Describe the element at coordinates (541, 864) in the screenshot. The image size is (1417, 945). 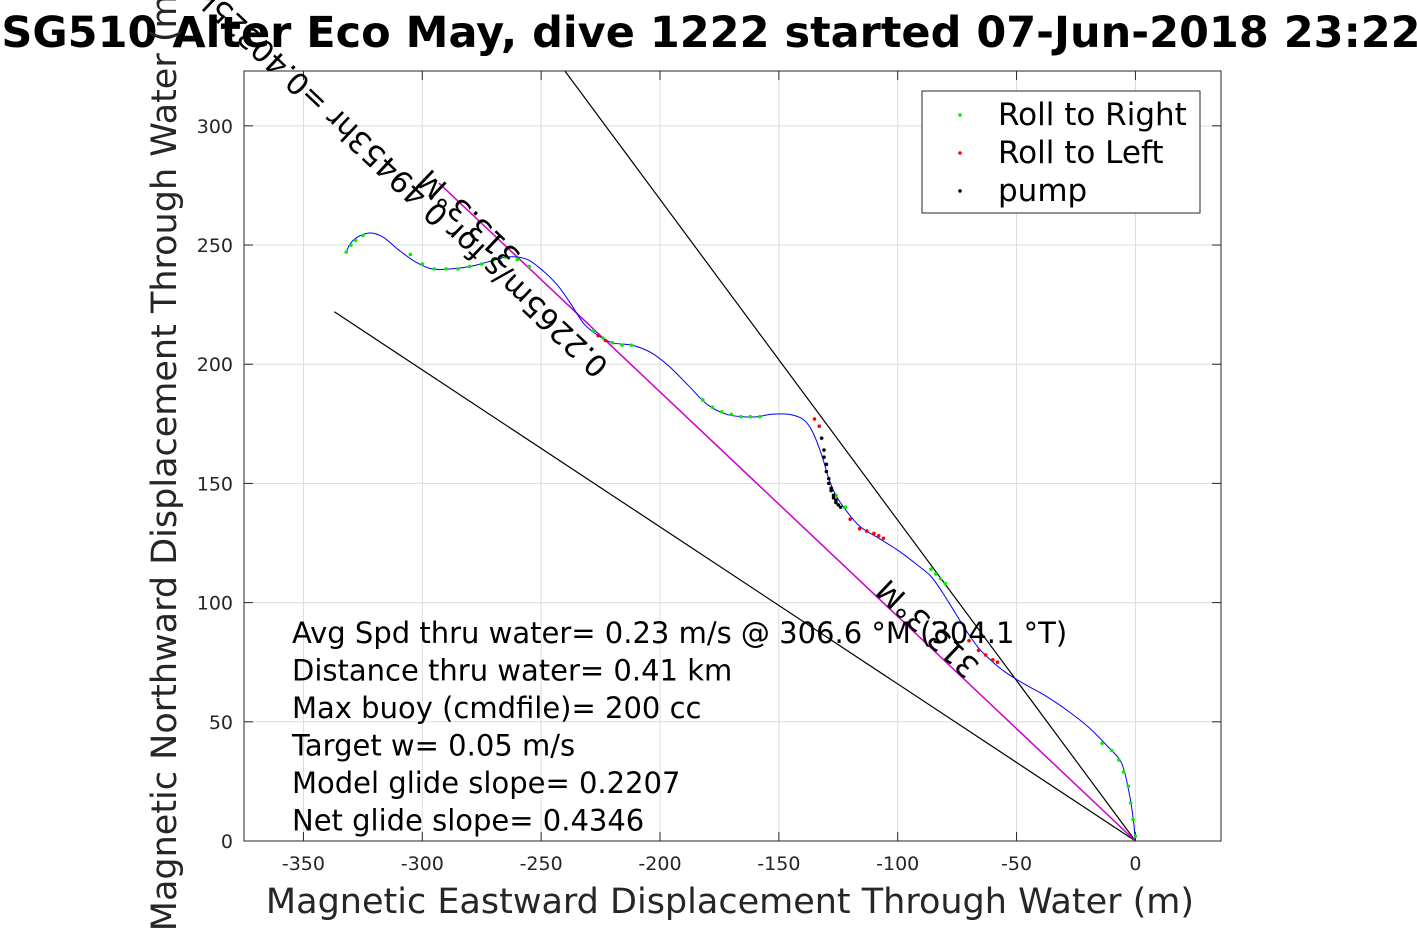
I see `x-tick-label: -250` at that location.